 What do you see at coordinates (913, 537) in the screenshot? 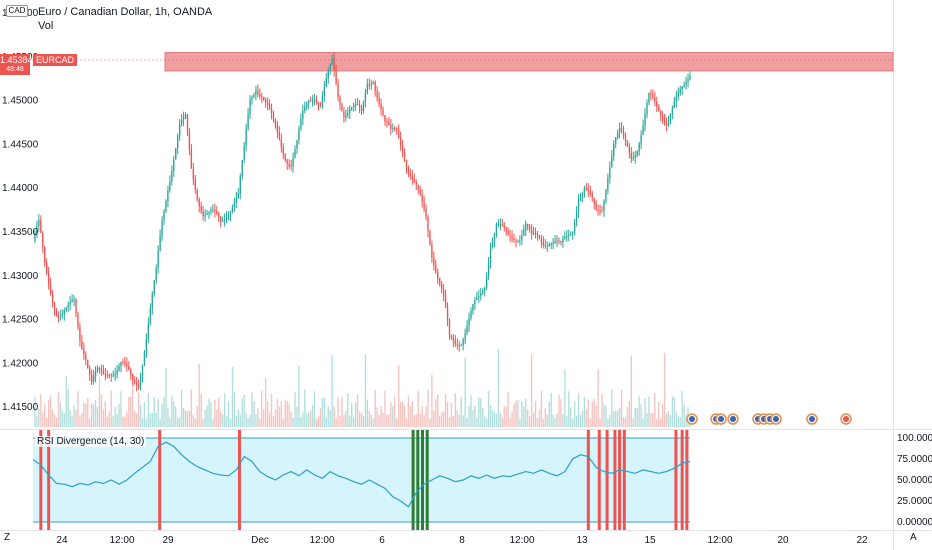
I see `auto-scale-button: A` at bounding box center [913, 537].